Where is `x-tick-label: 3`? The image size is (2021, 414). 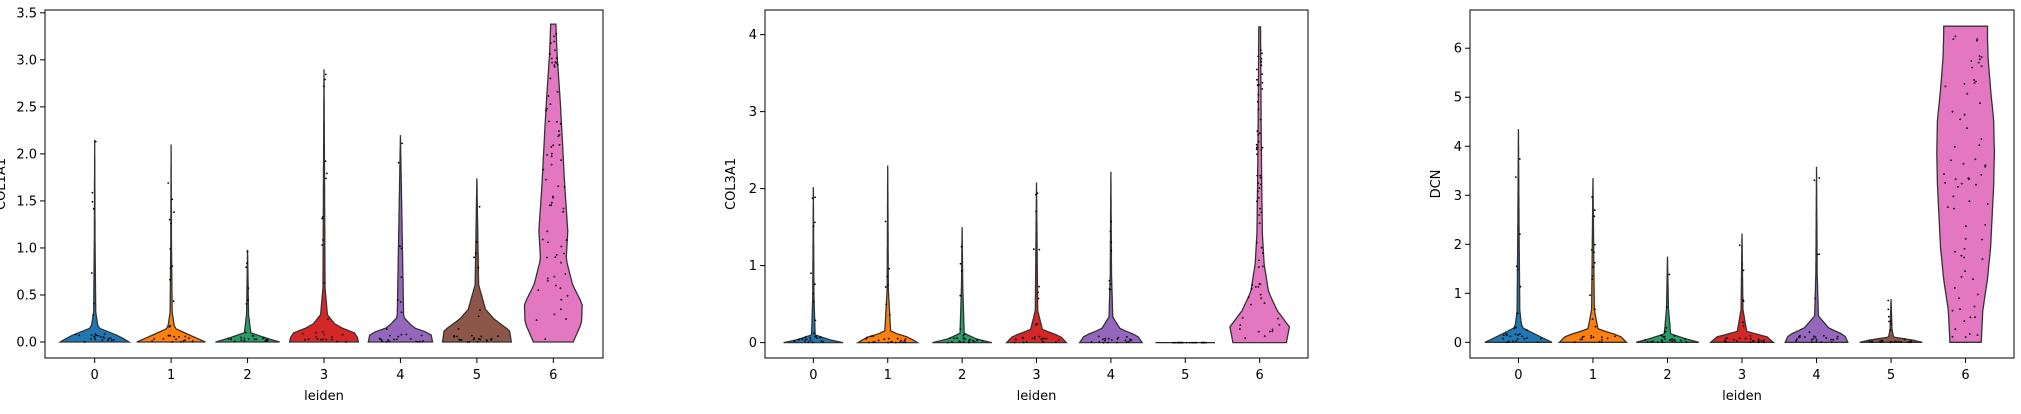
x-tick-label: 3 is located at coordinates (324, 375).